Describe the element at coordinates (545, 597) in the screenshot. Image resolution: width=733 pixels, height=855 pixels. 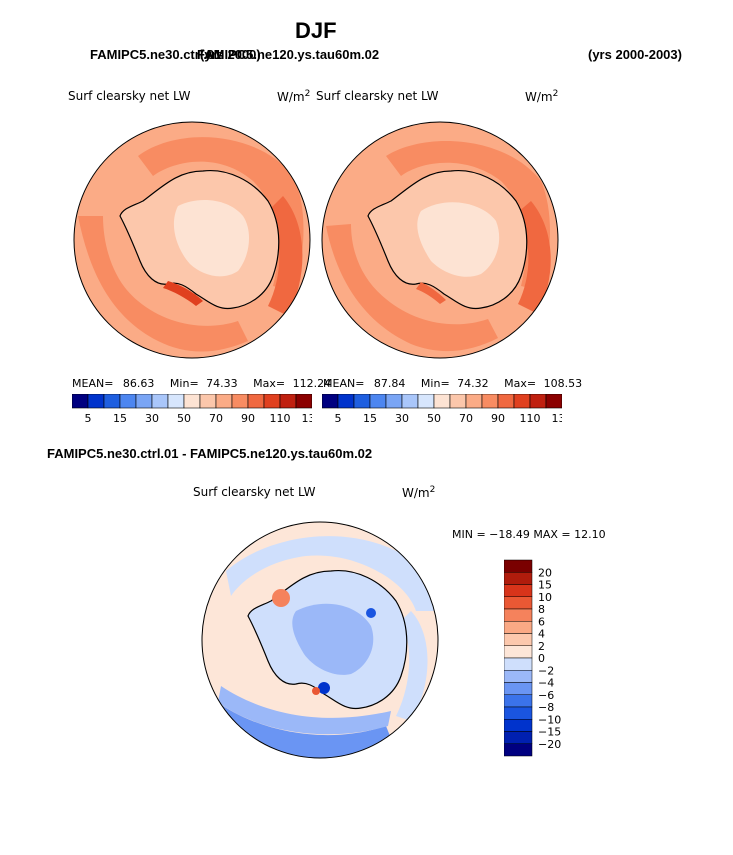
I see `diff-colorbar-tick-label: 10` at that location.